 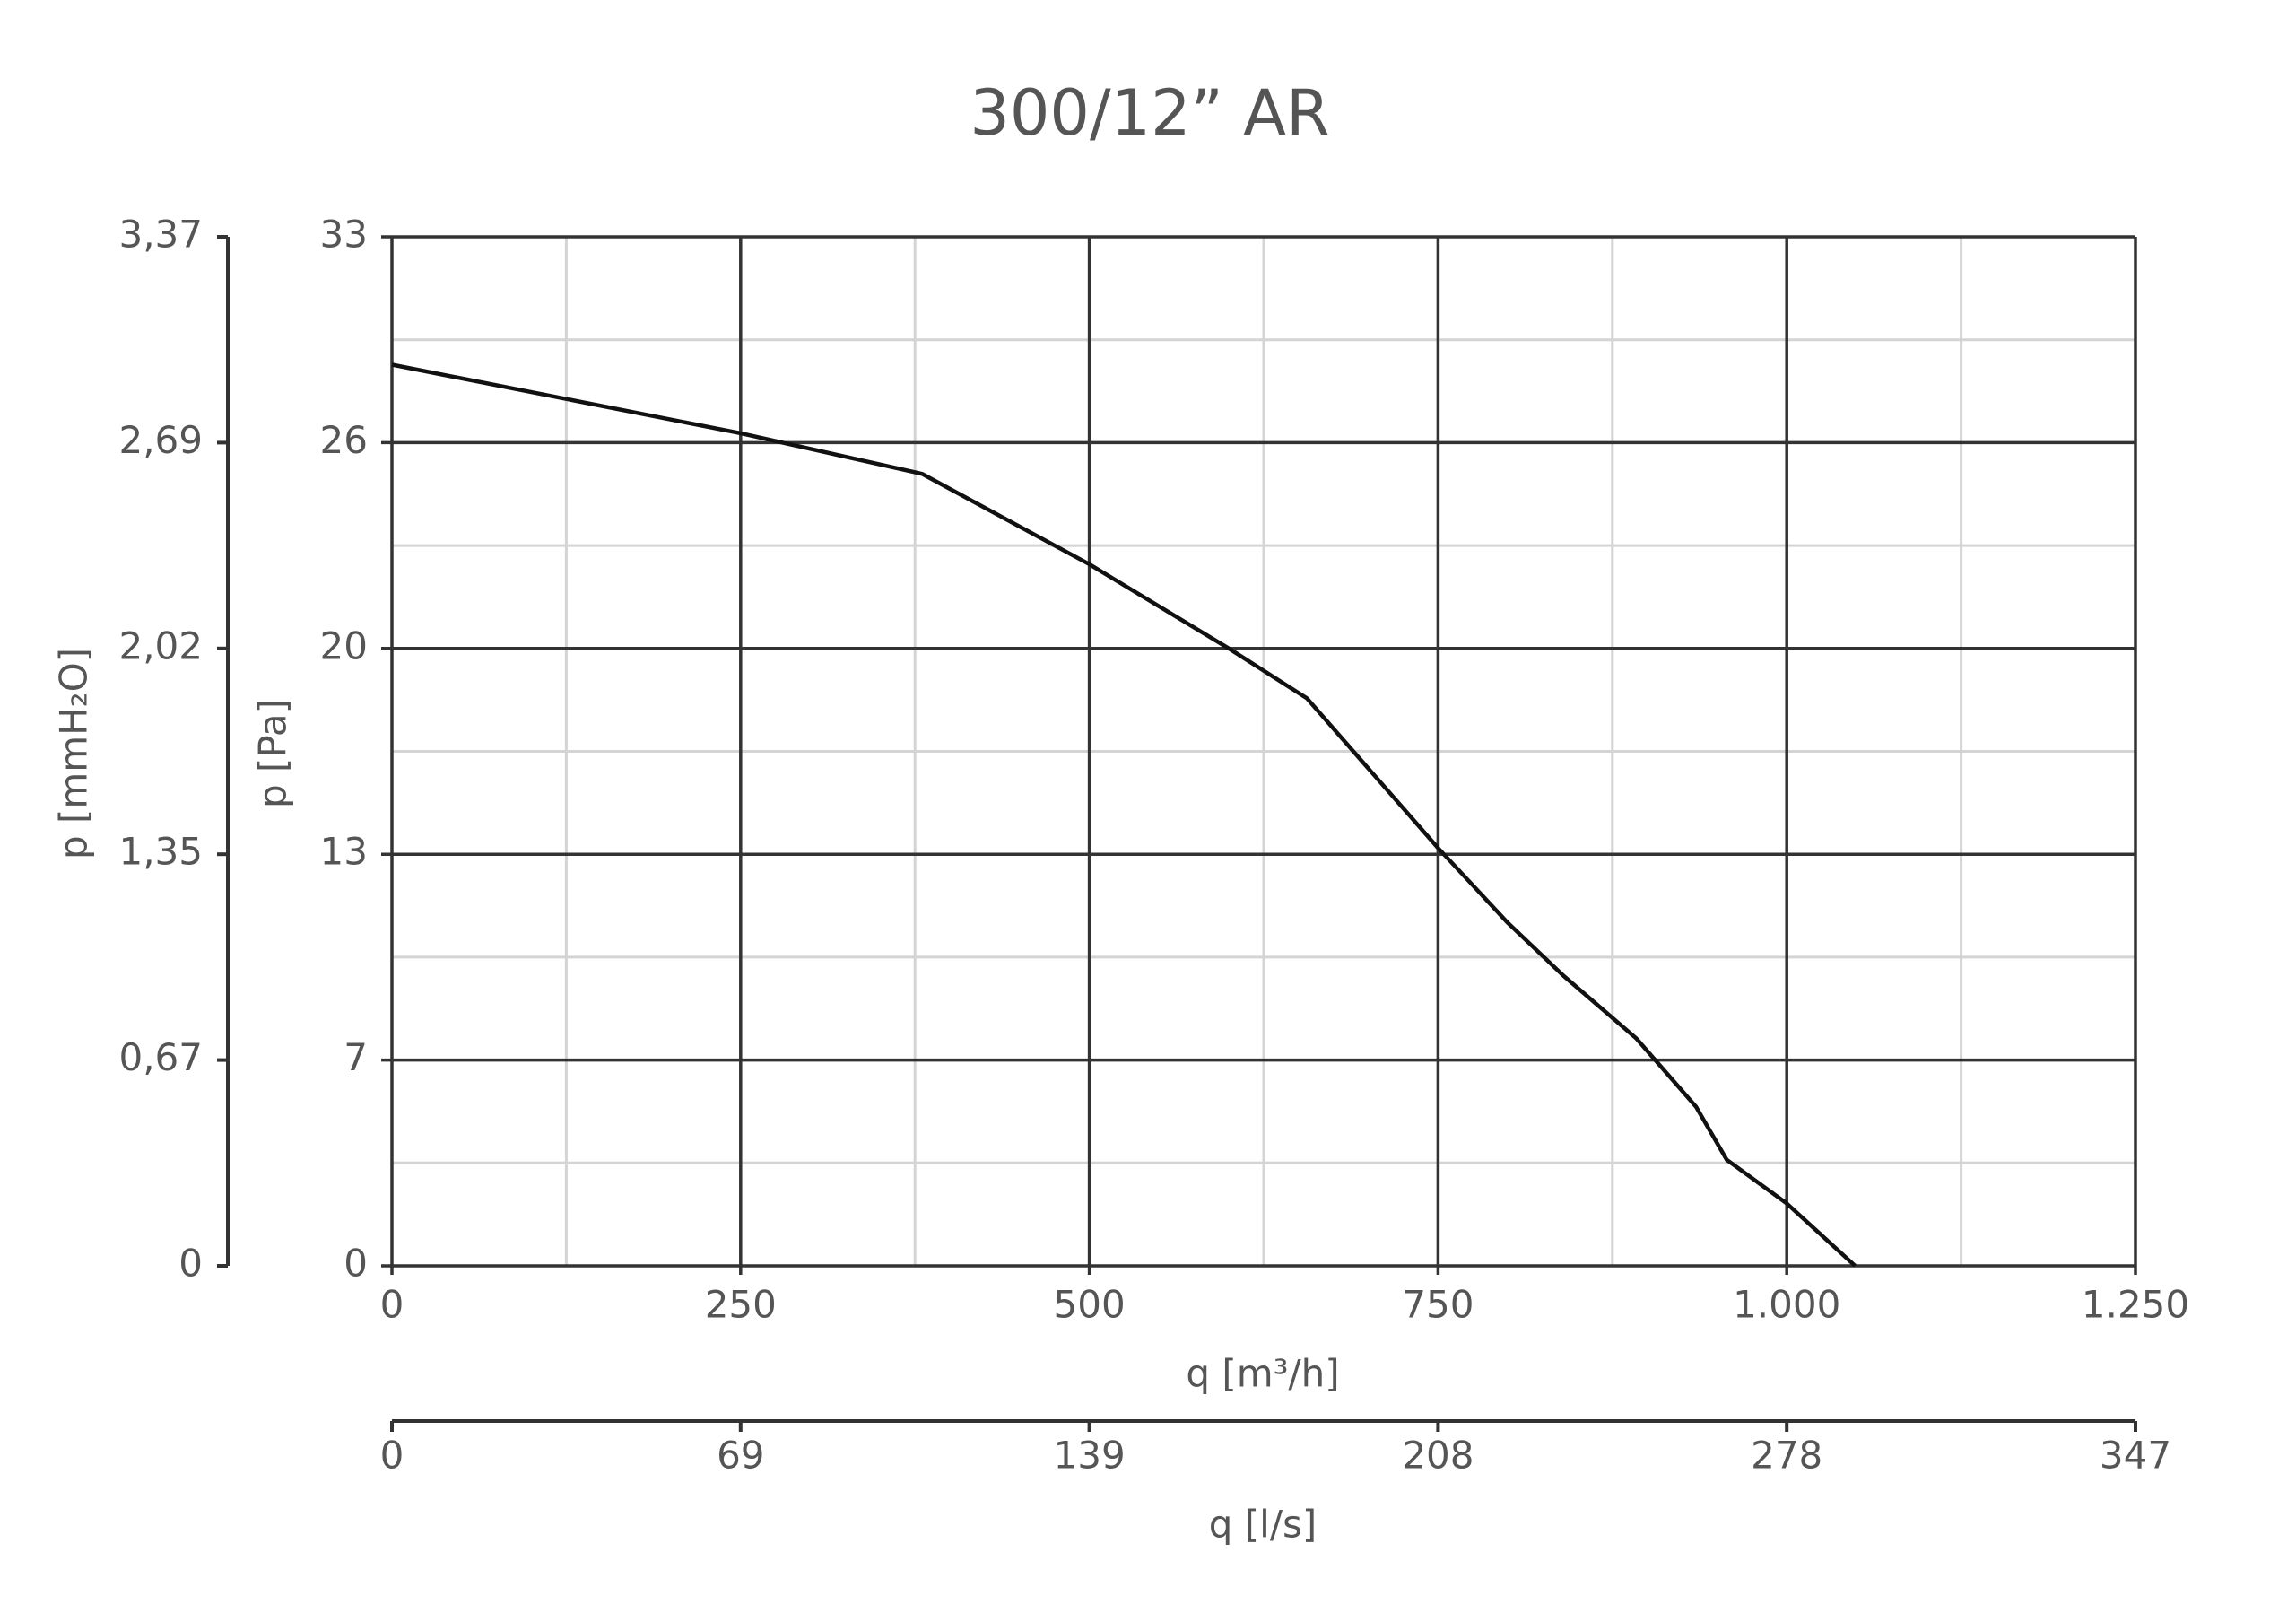 What do you see at coordinates (1438, 1456) in the screenshot?
I see `x2-tick-label: 208` at bounding box center [1438, 1456].